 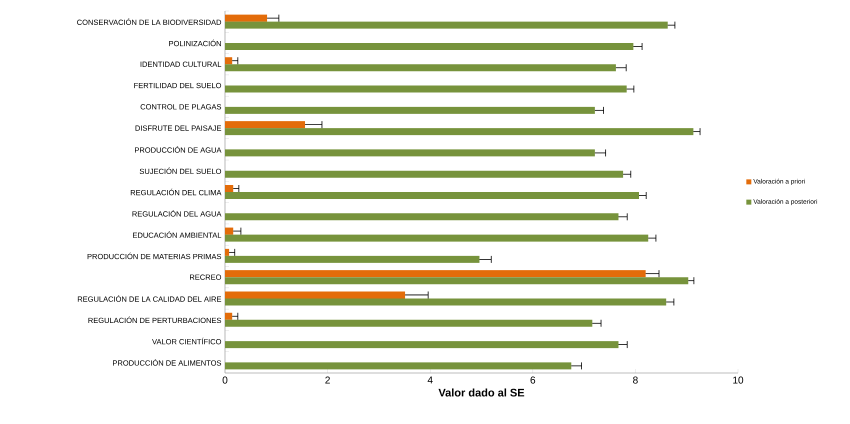 What do you see at coordinates (481, 392) in the screenshot?
I see `x-axis-title: Valor dado al SE` at bounding box center [481, 392].